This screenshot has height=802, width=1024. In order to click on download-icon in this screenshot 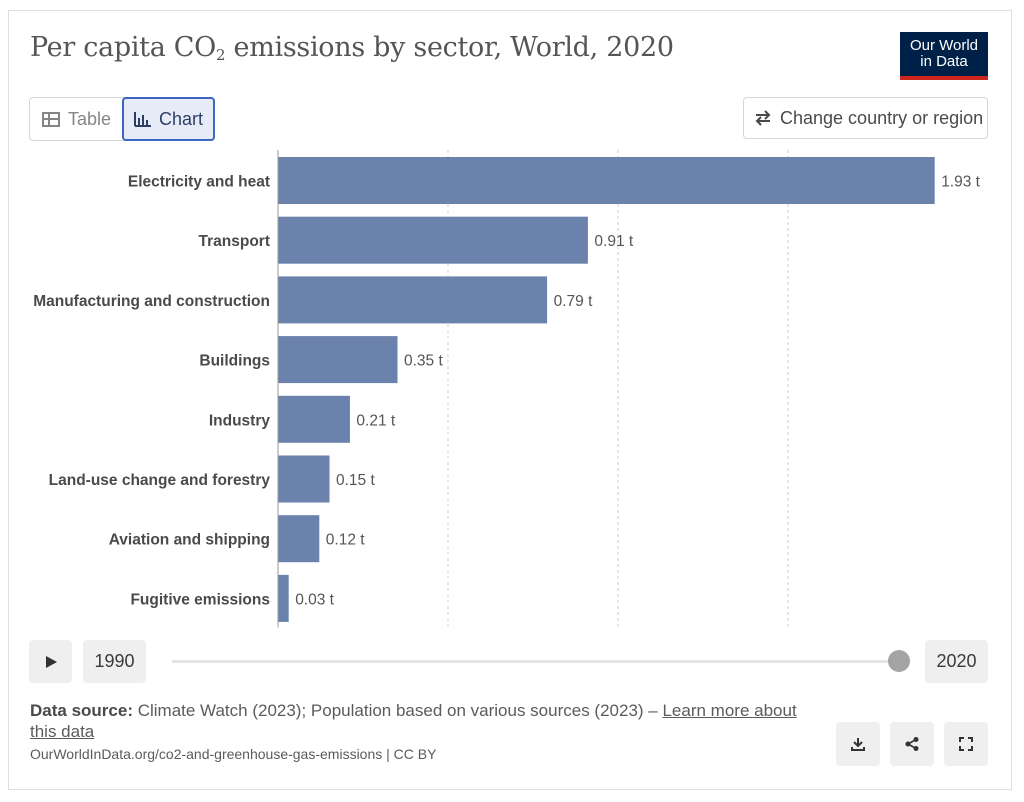, I will do `click(858, 744)`.